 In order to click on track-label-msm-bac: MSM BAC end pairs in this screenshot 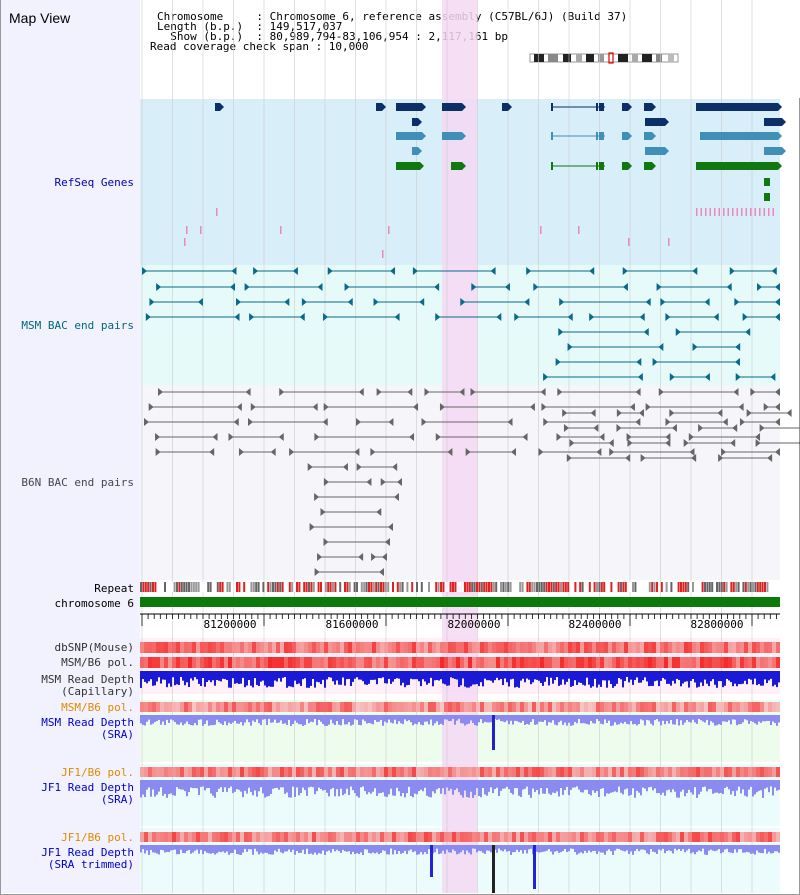, I will do `click(77, 325)`.